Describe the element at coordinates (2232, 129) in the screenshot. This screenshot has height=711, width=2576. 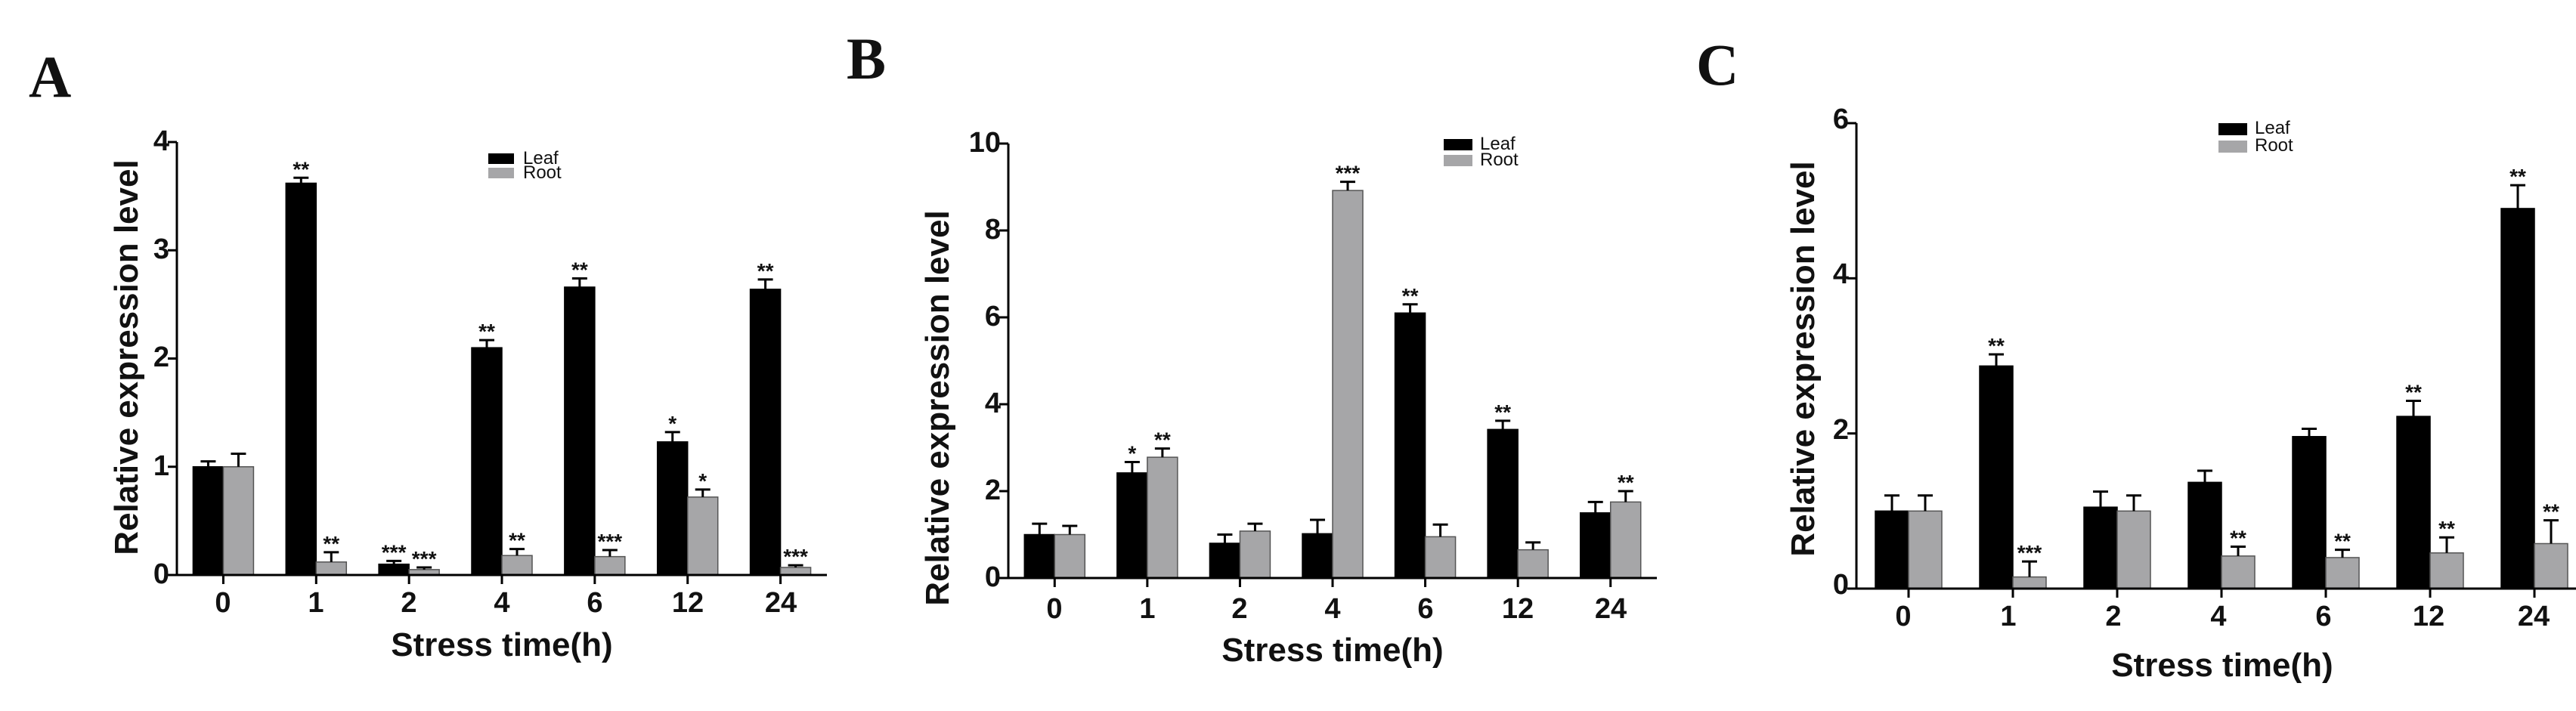
I see `legend-swatch-leaf` at that location.